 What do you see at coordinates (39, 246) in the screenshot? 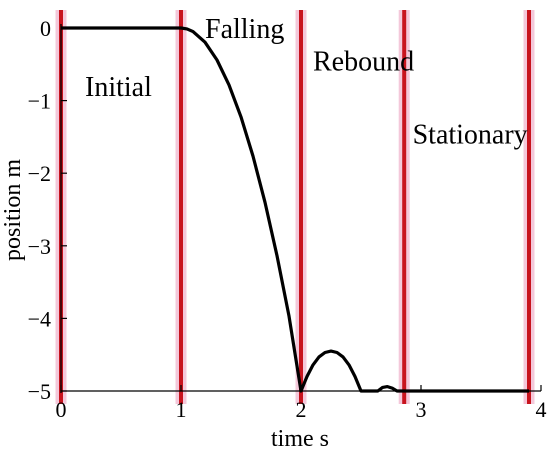
I see `y-tick-label: −3` at bounding box center [39, 246].